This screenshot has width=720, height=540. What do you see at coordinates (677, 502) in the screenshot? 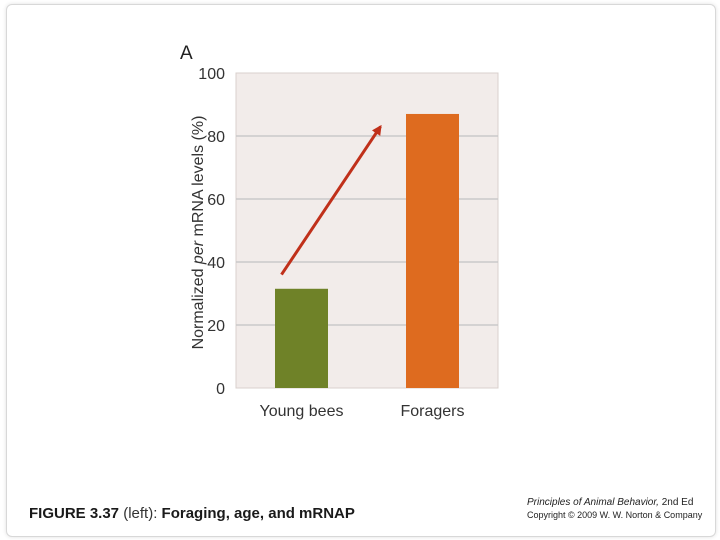
I see `book-edition: 2nd Ed` at bounding box center [677, 502].